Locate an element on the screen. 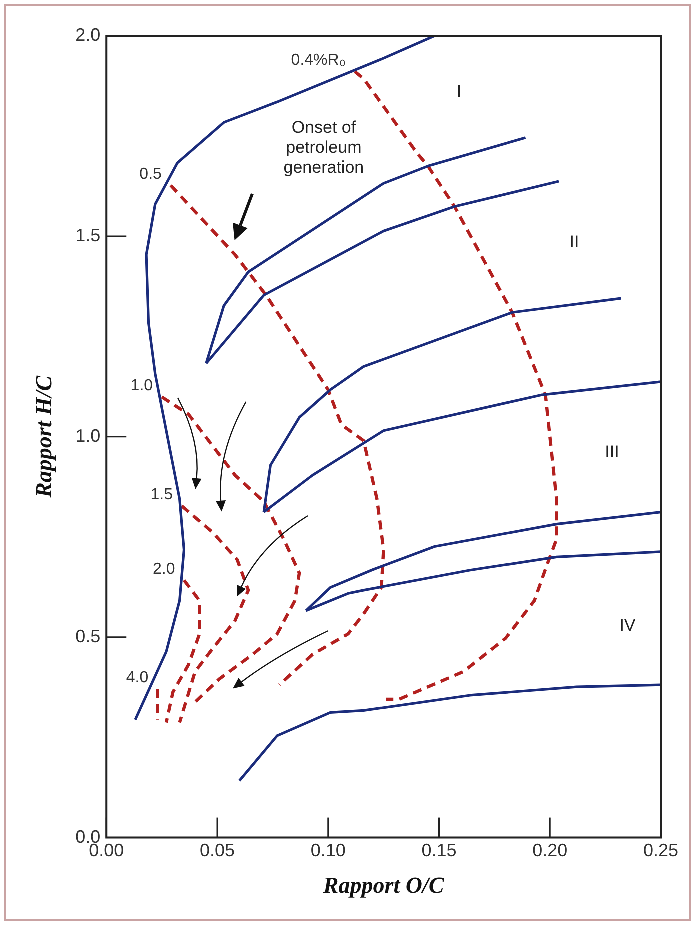  y-tick-label: 1.0 is located at coordinates (88, 436).